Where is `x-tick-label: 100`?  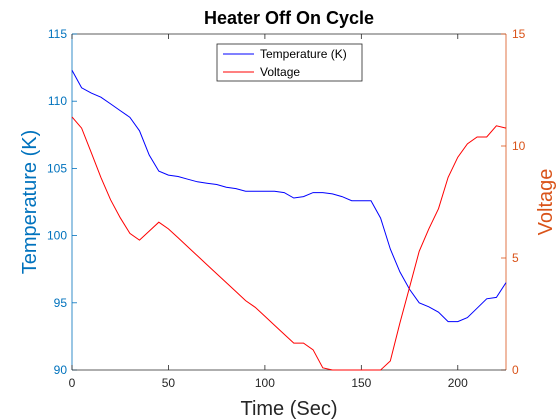 x-tick-label: 100 is located at coordinates (265, 383).